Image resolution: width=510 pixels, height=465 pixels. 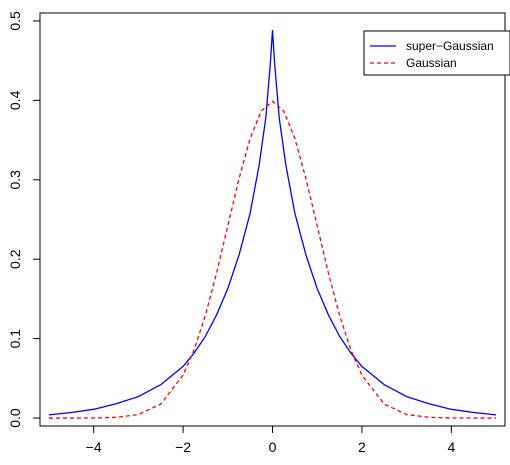 What do you see at coordinates (24, 219) in the screenshot?
I see `y-axis: 0.0 0.1 0.2 0.3 0.4 0.5` at bounding box center [24, 219].